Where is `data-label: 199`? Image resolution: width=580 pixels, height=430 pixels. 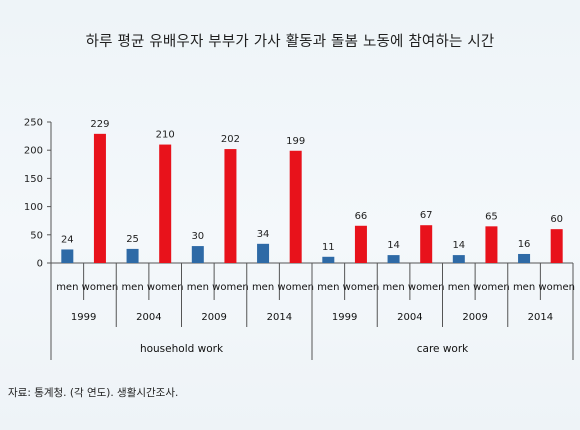
data-label: 199 is located at coordinates (295, 141).